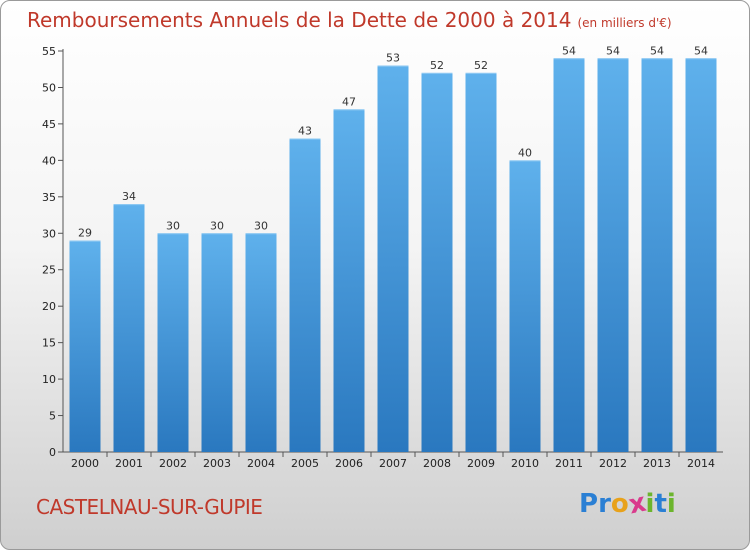 The height and width of the screenshot is (550, 750). Describe the element at coordinates (261, 342) in the screenshot. I see `bar-2004` at that location.